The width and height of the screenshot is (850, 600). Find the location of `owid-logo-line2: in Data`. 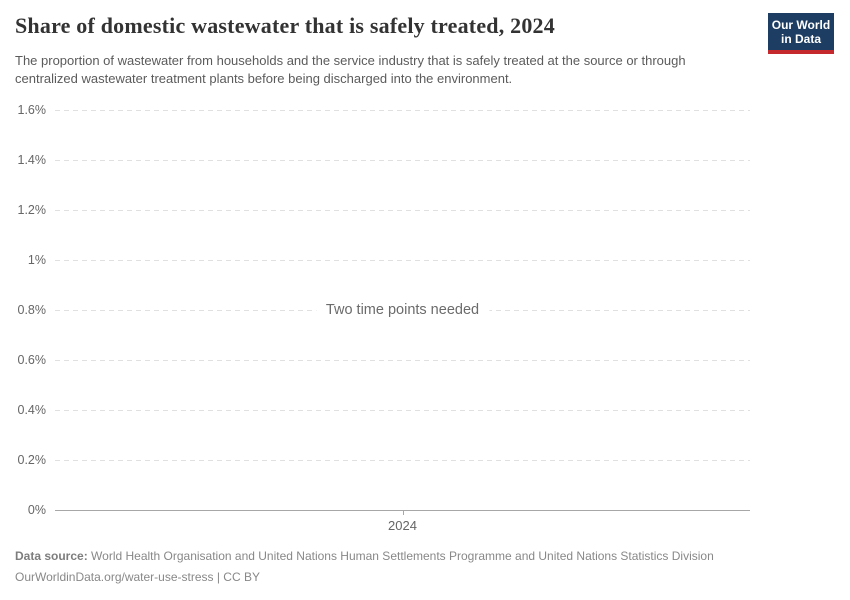

owid-logo-line2: in Data is located at coordinates (800, 39).